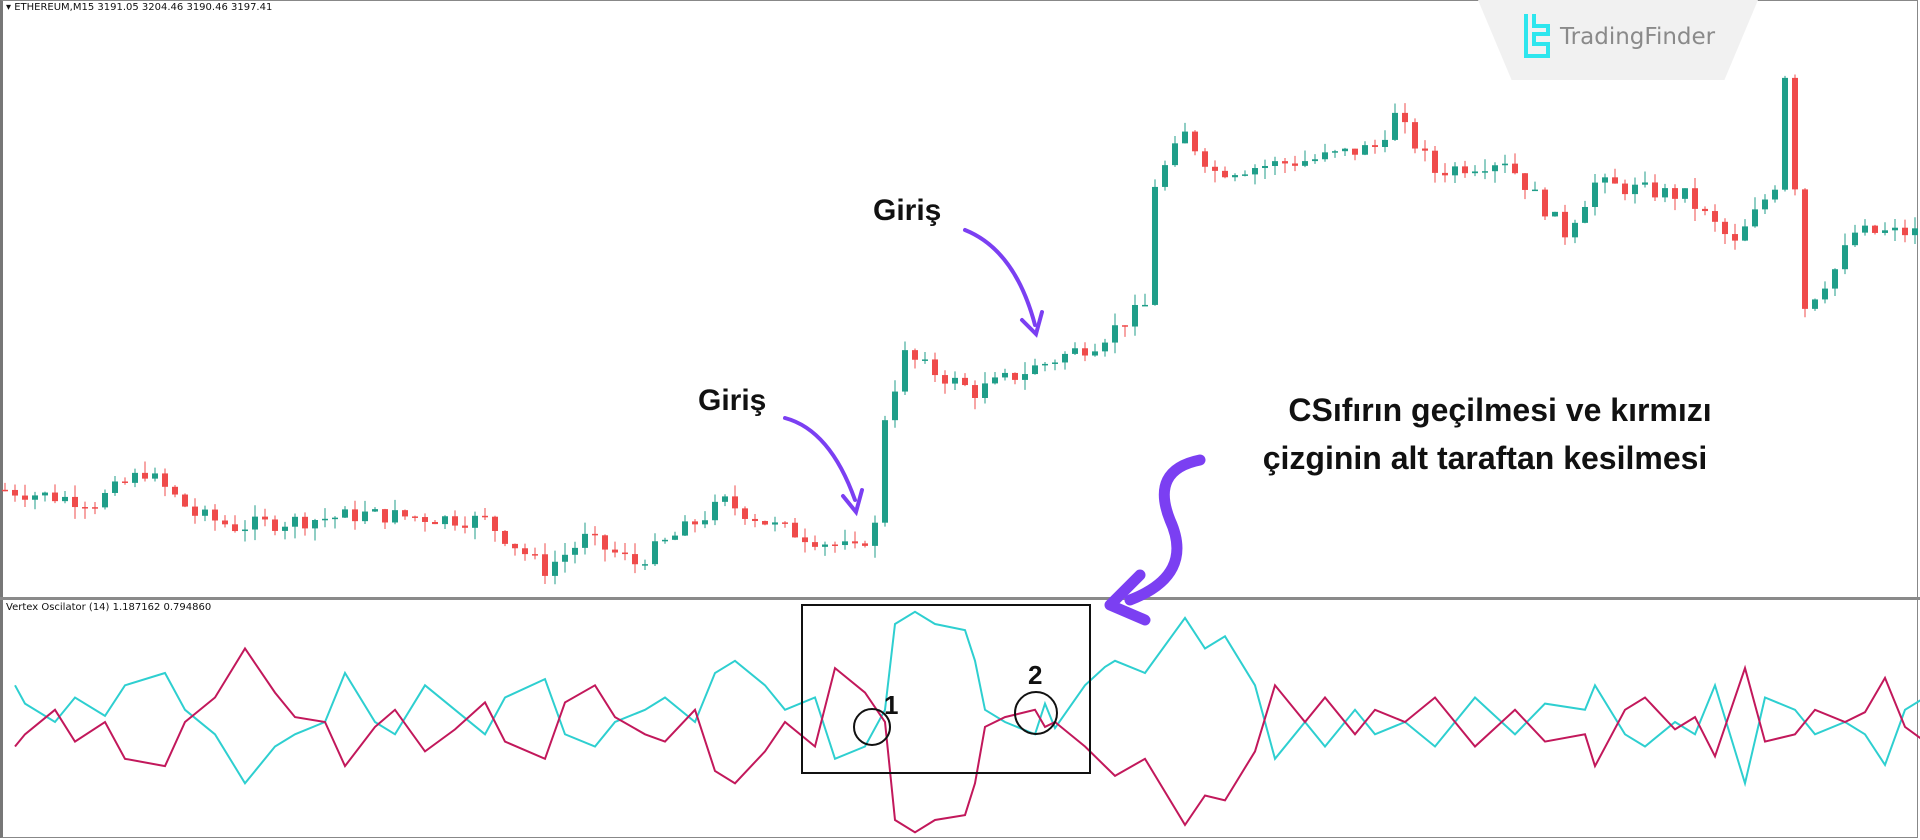  What do you see at coordinates (1127, 597) in the screenshot?
I see `note-arrow-head` at bounding box center [1127, 597].